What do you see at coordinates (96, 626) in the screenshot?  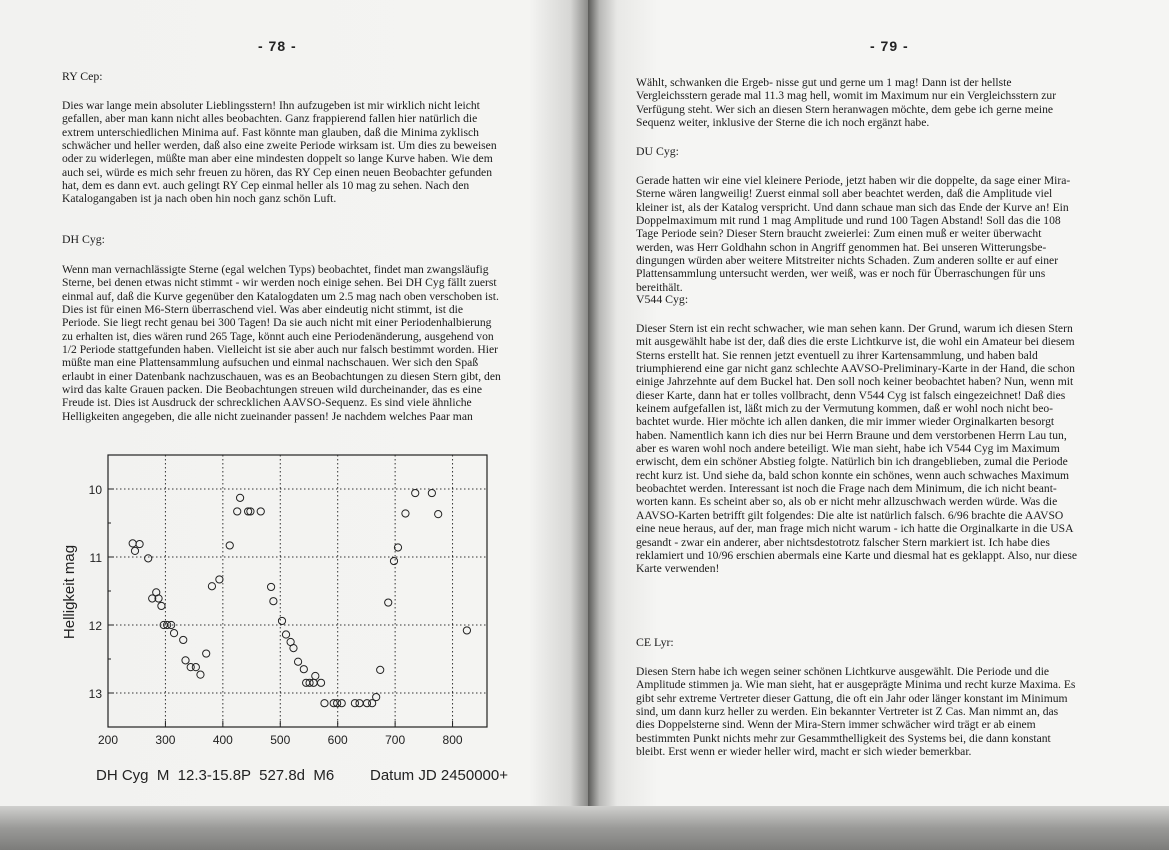 I see `y-tick-label: 12` at bounding box center [96, 626].